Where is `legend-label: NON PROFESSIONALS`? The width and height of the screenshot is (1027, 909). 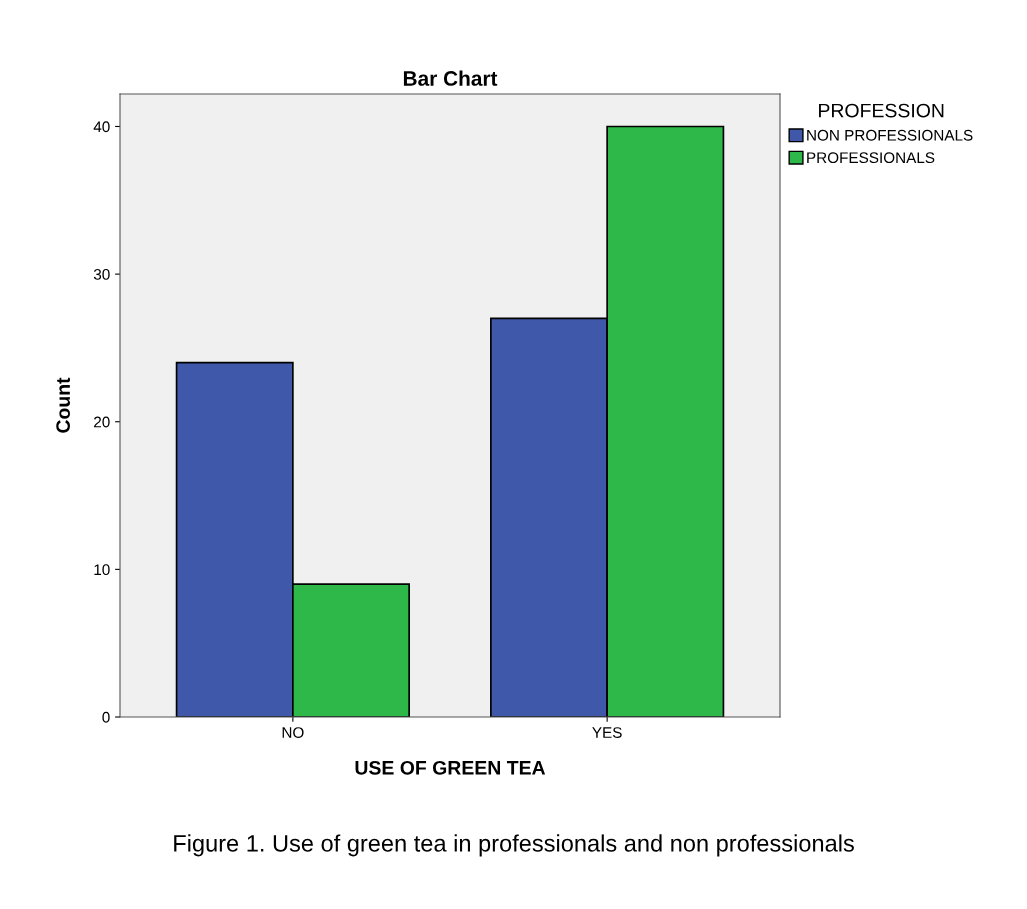 legend-label: NON PROFESSIONALS is located at coordinates (890, 135).